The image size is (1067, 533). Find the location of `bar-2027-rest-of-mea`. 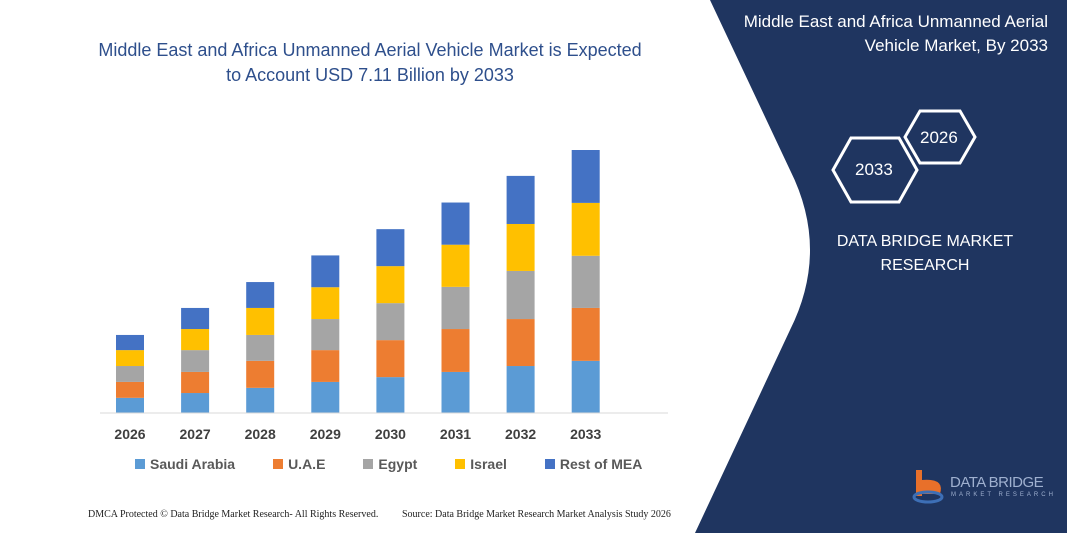

bar-2027-rest-of-mea is located at coordinates (195, 318).